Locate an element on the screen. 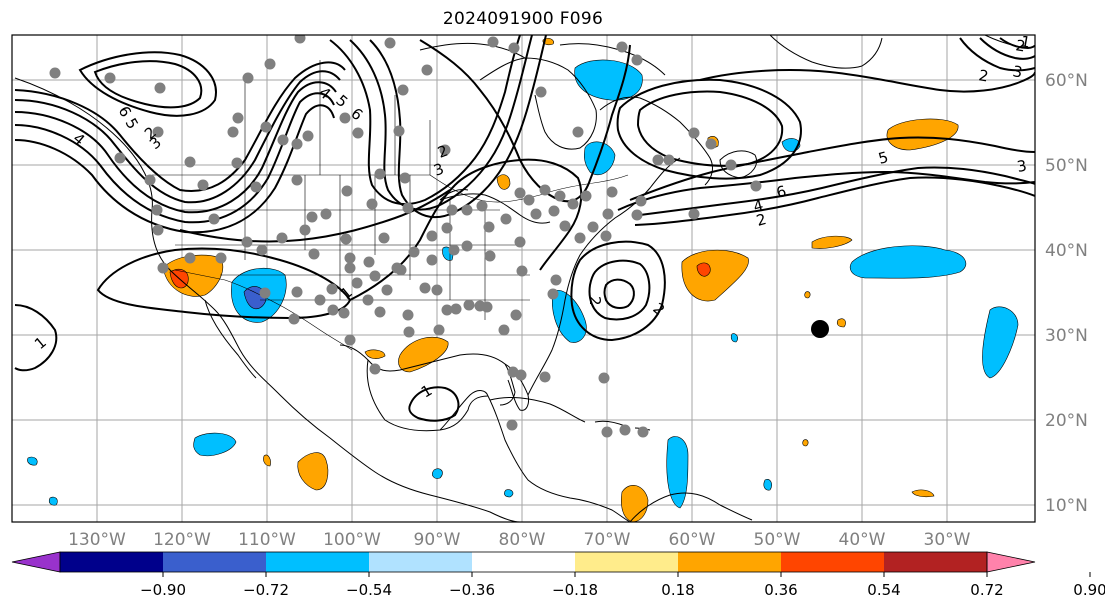 This screenshot has height=615, width=1105. colorbar-tick-label: 0.90 is located at coordinates (1089, 590).